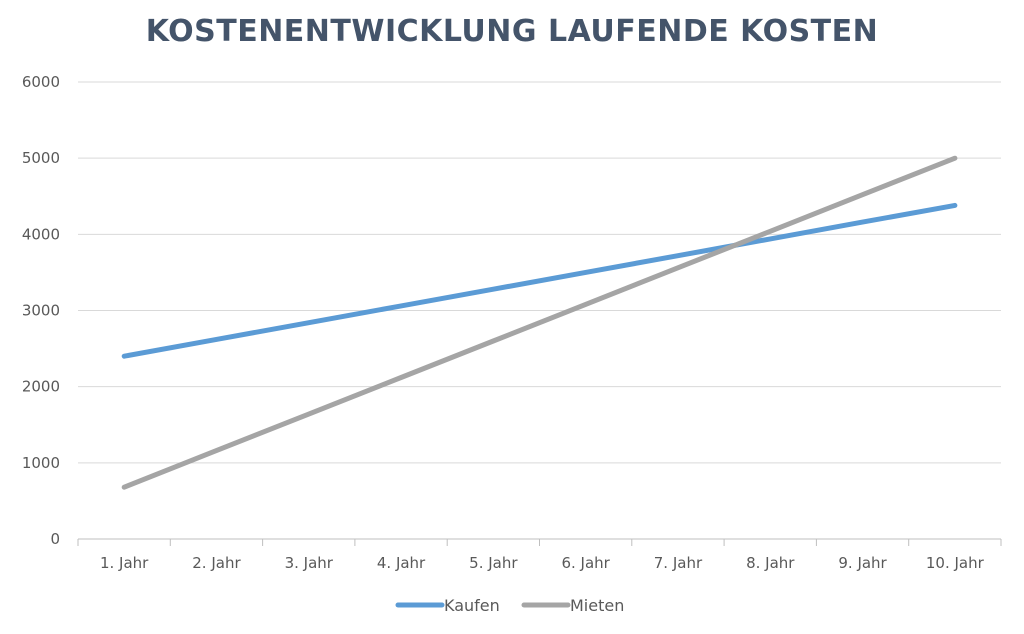 The width and height of the screenshot is (1024, 634). Describe the element at coordinates (41, 311) in the screenshot. I see `y-tick-label: 3000` at that location.